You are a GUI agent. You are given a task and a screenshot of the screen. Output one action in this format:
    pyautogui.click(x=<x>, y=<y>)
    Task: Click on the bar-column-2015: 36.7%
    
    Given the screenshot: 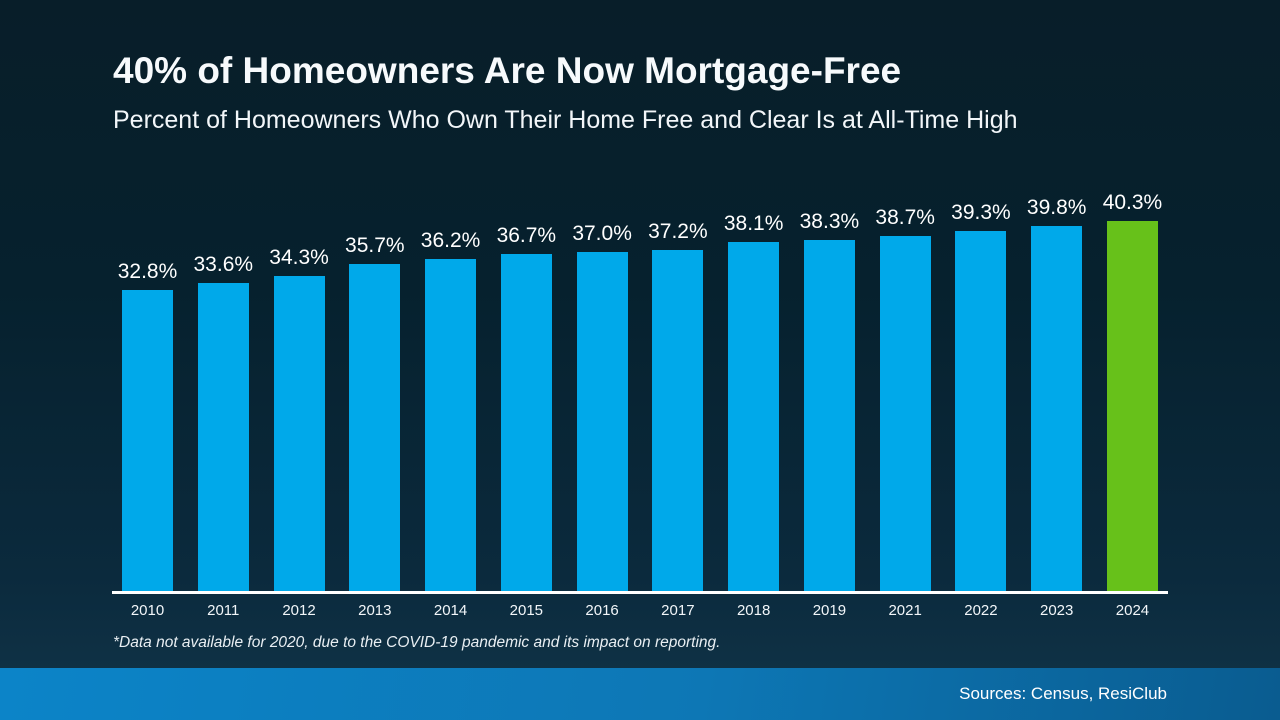 What is the action you would take?
    pyautogui.click(x=526, y=407)
    